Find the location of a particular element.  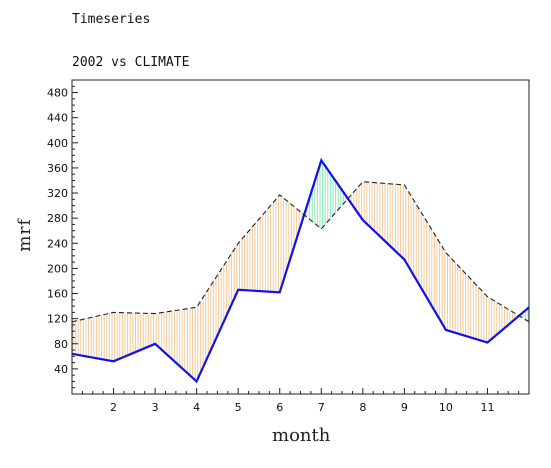

x-tick-label: 4 is located at coordinates (196, 407).